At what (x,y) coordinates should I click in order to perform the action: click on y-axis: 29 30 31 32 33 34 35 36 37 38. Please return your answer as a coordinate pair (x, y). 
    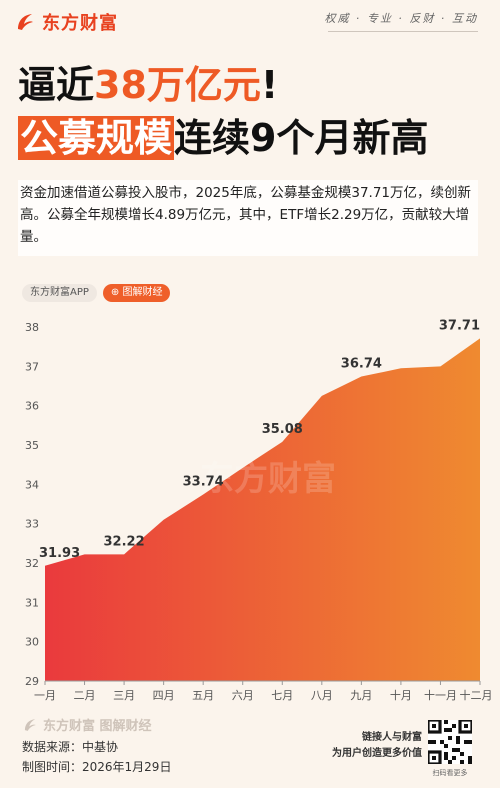
    Looking at the image, I should click on (32, 504).